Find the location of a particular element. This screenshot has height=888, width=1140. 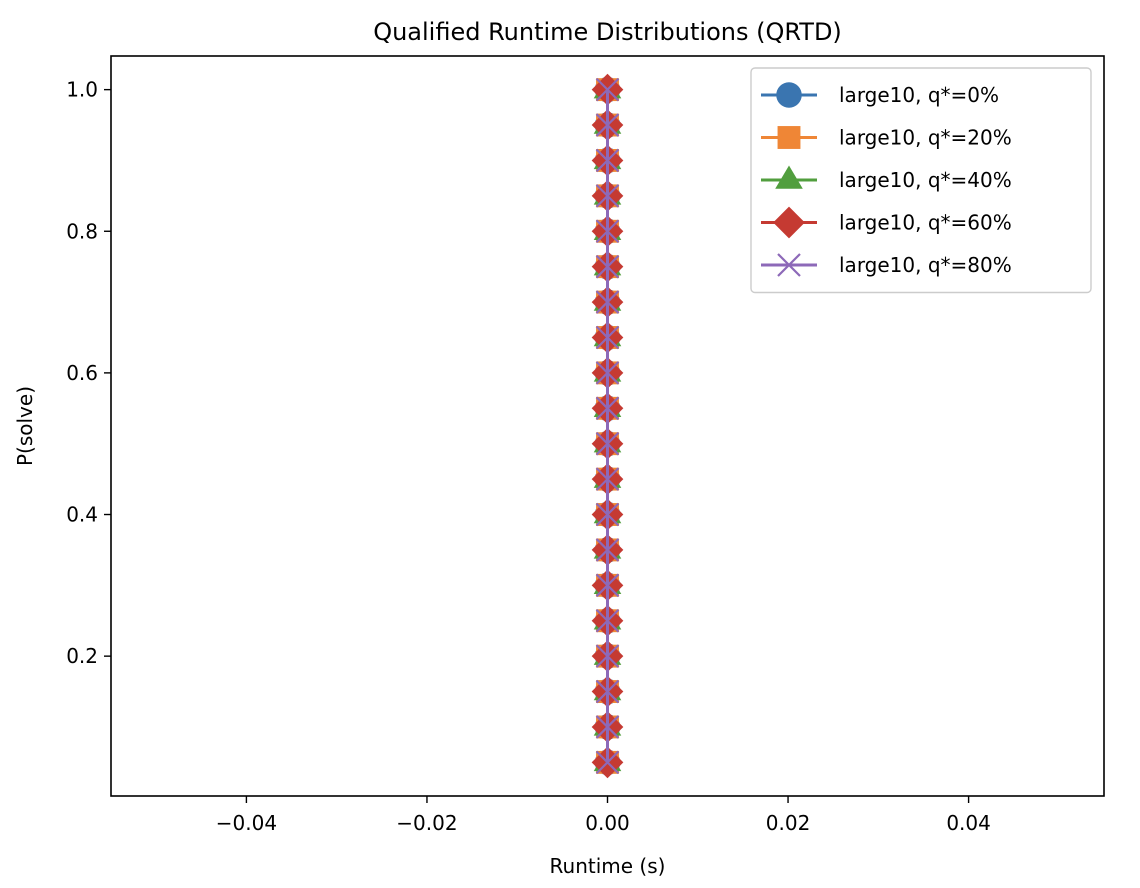

legend-label: large10, q*=60% is located at coordinates (925, 223).